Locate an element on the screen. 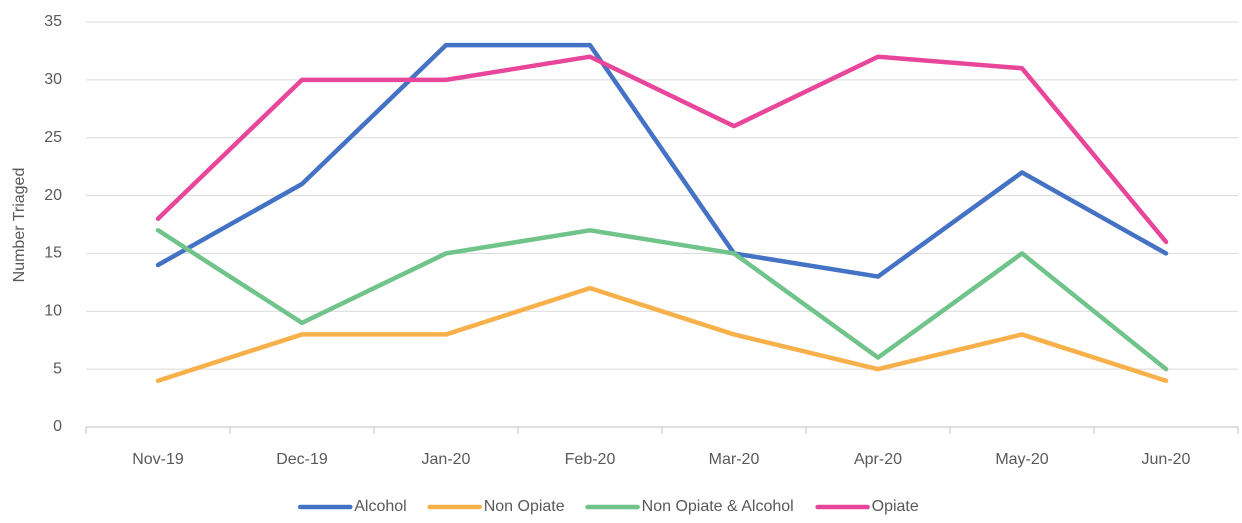  x-tick-label: Jun-20 is located at coordinates (1166, 459).